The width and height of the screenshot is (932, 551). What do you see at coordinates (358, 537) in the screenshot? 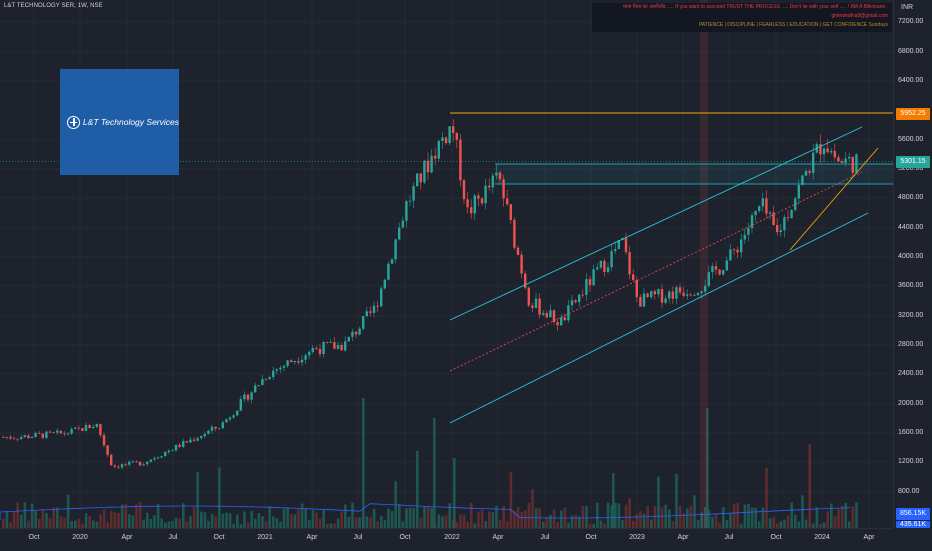
I see `time-tick: Jul` at bounding box center [358, 537].